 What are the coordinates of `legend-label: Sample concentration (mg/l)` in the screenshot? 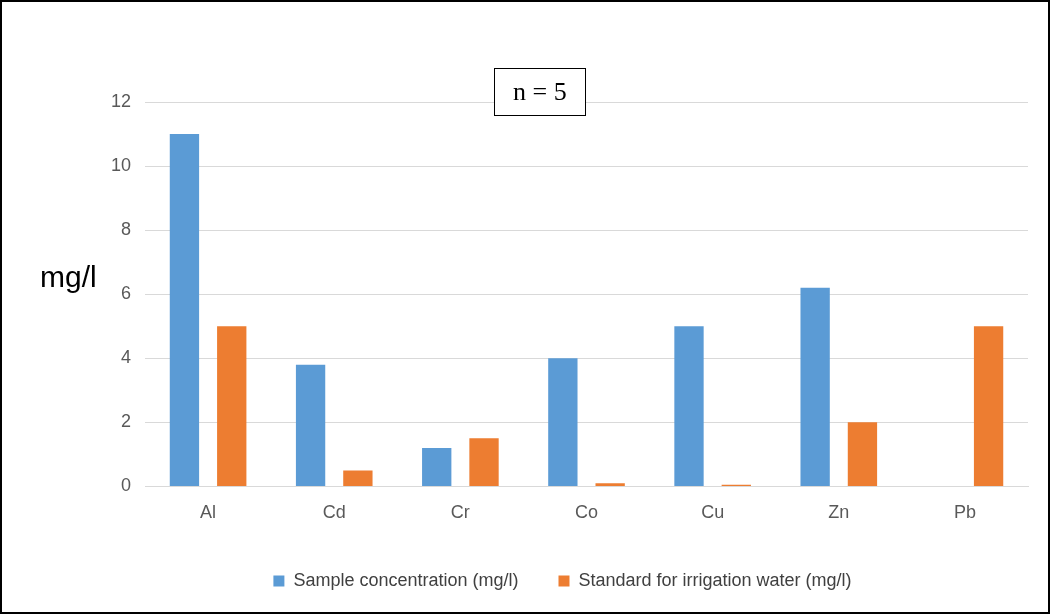 It's located at (406, 579).